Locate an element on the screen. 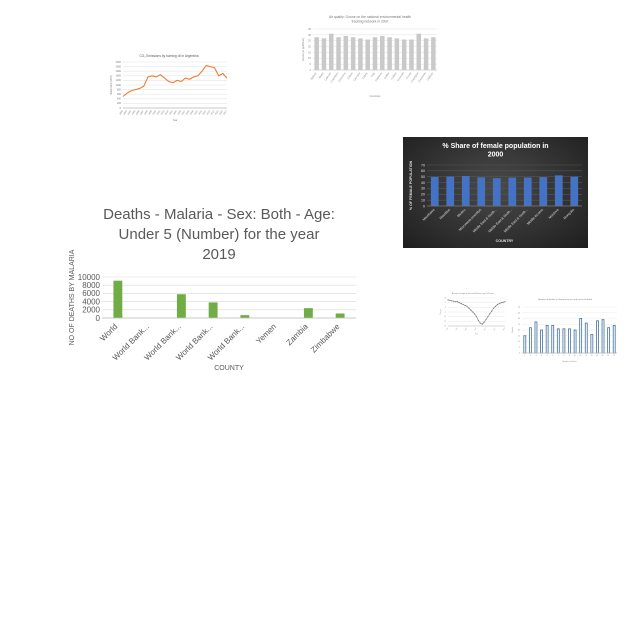 The image size is (640, 640). y-tick-label: 5 is located at coordinates (311, 64).